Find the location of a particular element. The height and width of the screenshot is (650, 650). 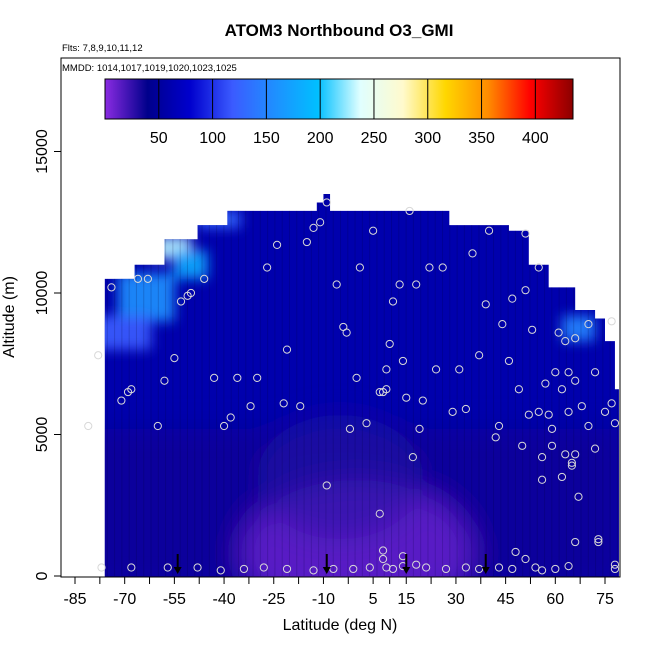

colorbar-tick-label: 150 is located at coordinates (266, 138).